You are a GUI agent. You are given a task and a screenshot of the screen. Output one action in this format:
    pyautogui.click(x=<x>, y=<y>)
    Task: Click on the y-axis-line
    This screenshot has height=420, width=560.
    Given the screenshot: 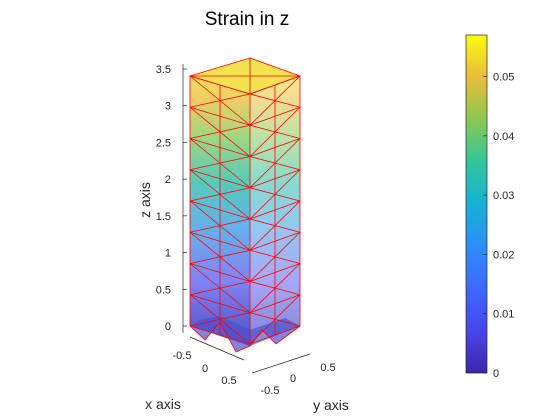 What is the action you would take?
    pyautogui.click(x=281, y=363)
    